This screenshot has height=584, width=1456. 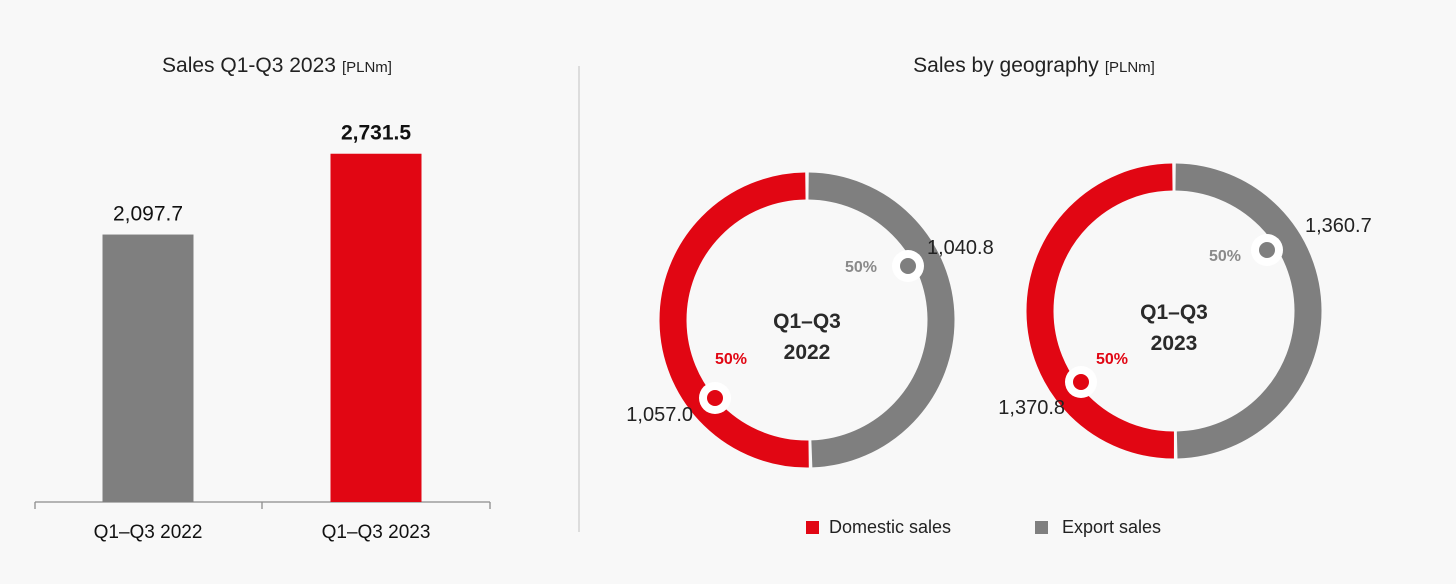 What do you see at coordinates (807, 352) in the screenshot?
I see `donut-center-label: 2022` at bounding box center [807, 352].